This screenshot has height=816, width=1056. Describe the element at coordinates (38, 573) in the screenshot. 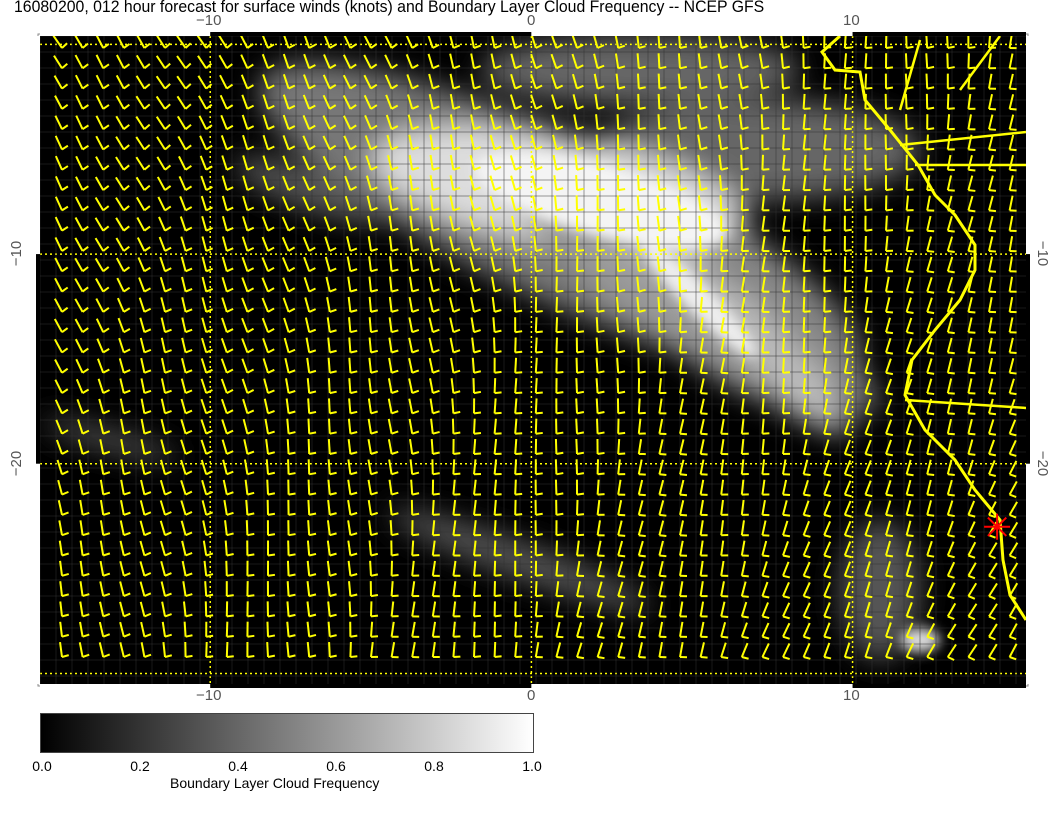

I see `frame-bar` at that location.